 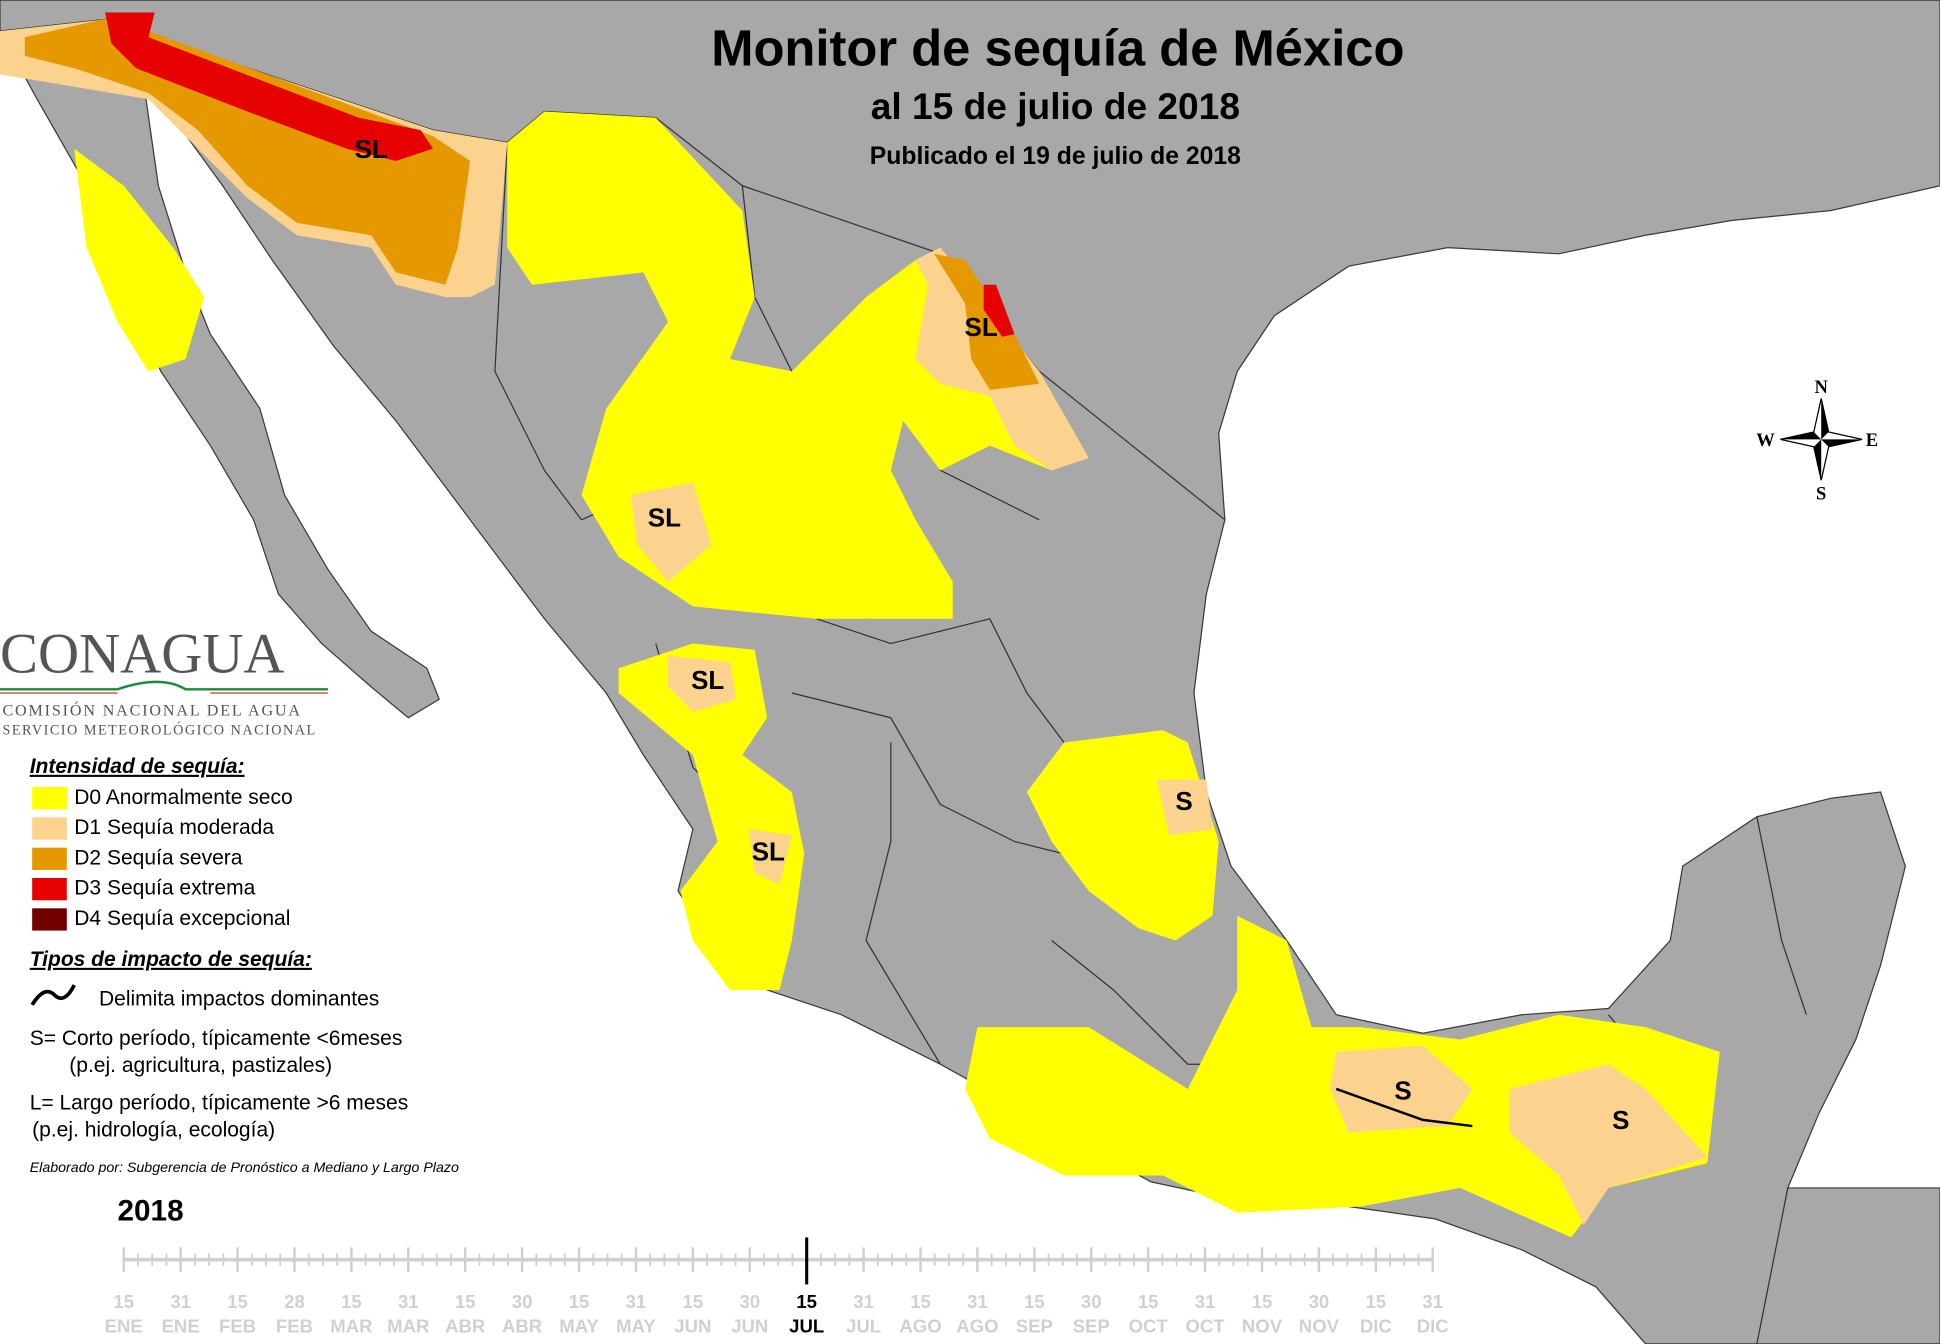 What do you see at coordinates (219, 1102) in the screenshot?
I see `legend-long-term: L= Largo período, típicamente >6 meses` at bounding box center [219, 1102].